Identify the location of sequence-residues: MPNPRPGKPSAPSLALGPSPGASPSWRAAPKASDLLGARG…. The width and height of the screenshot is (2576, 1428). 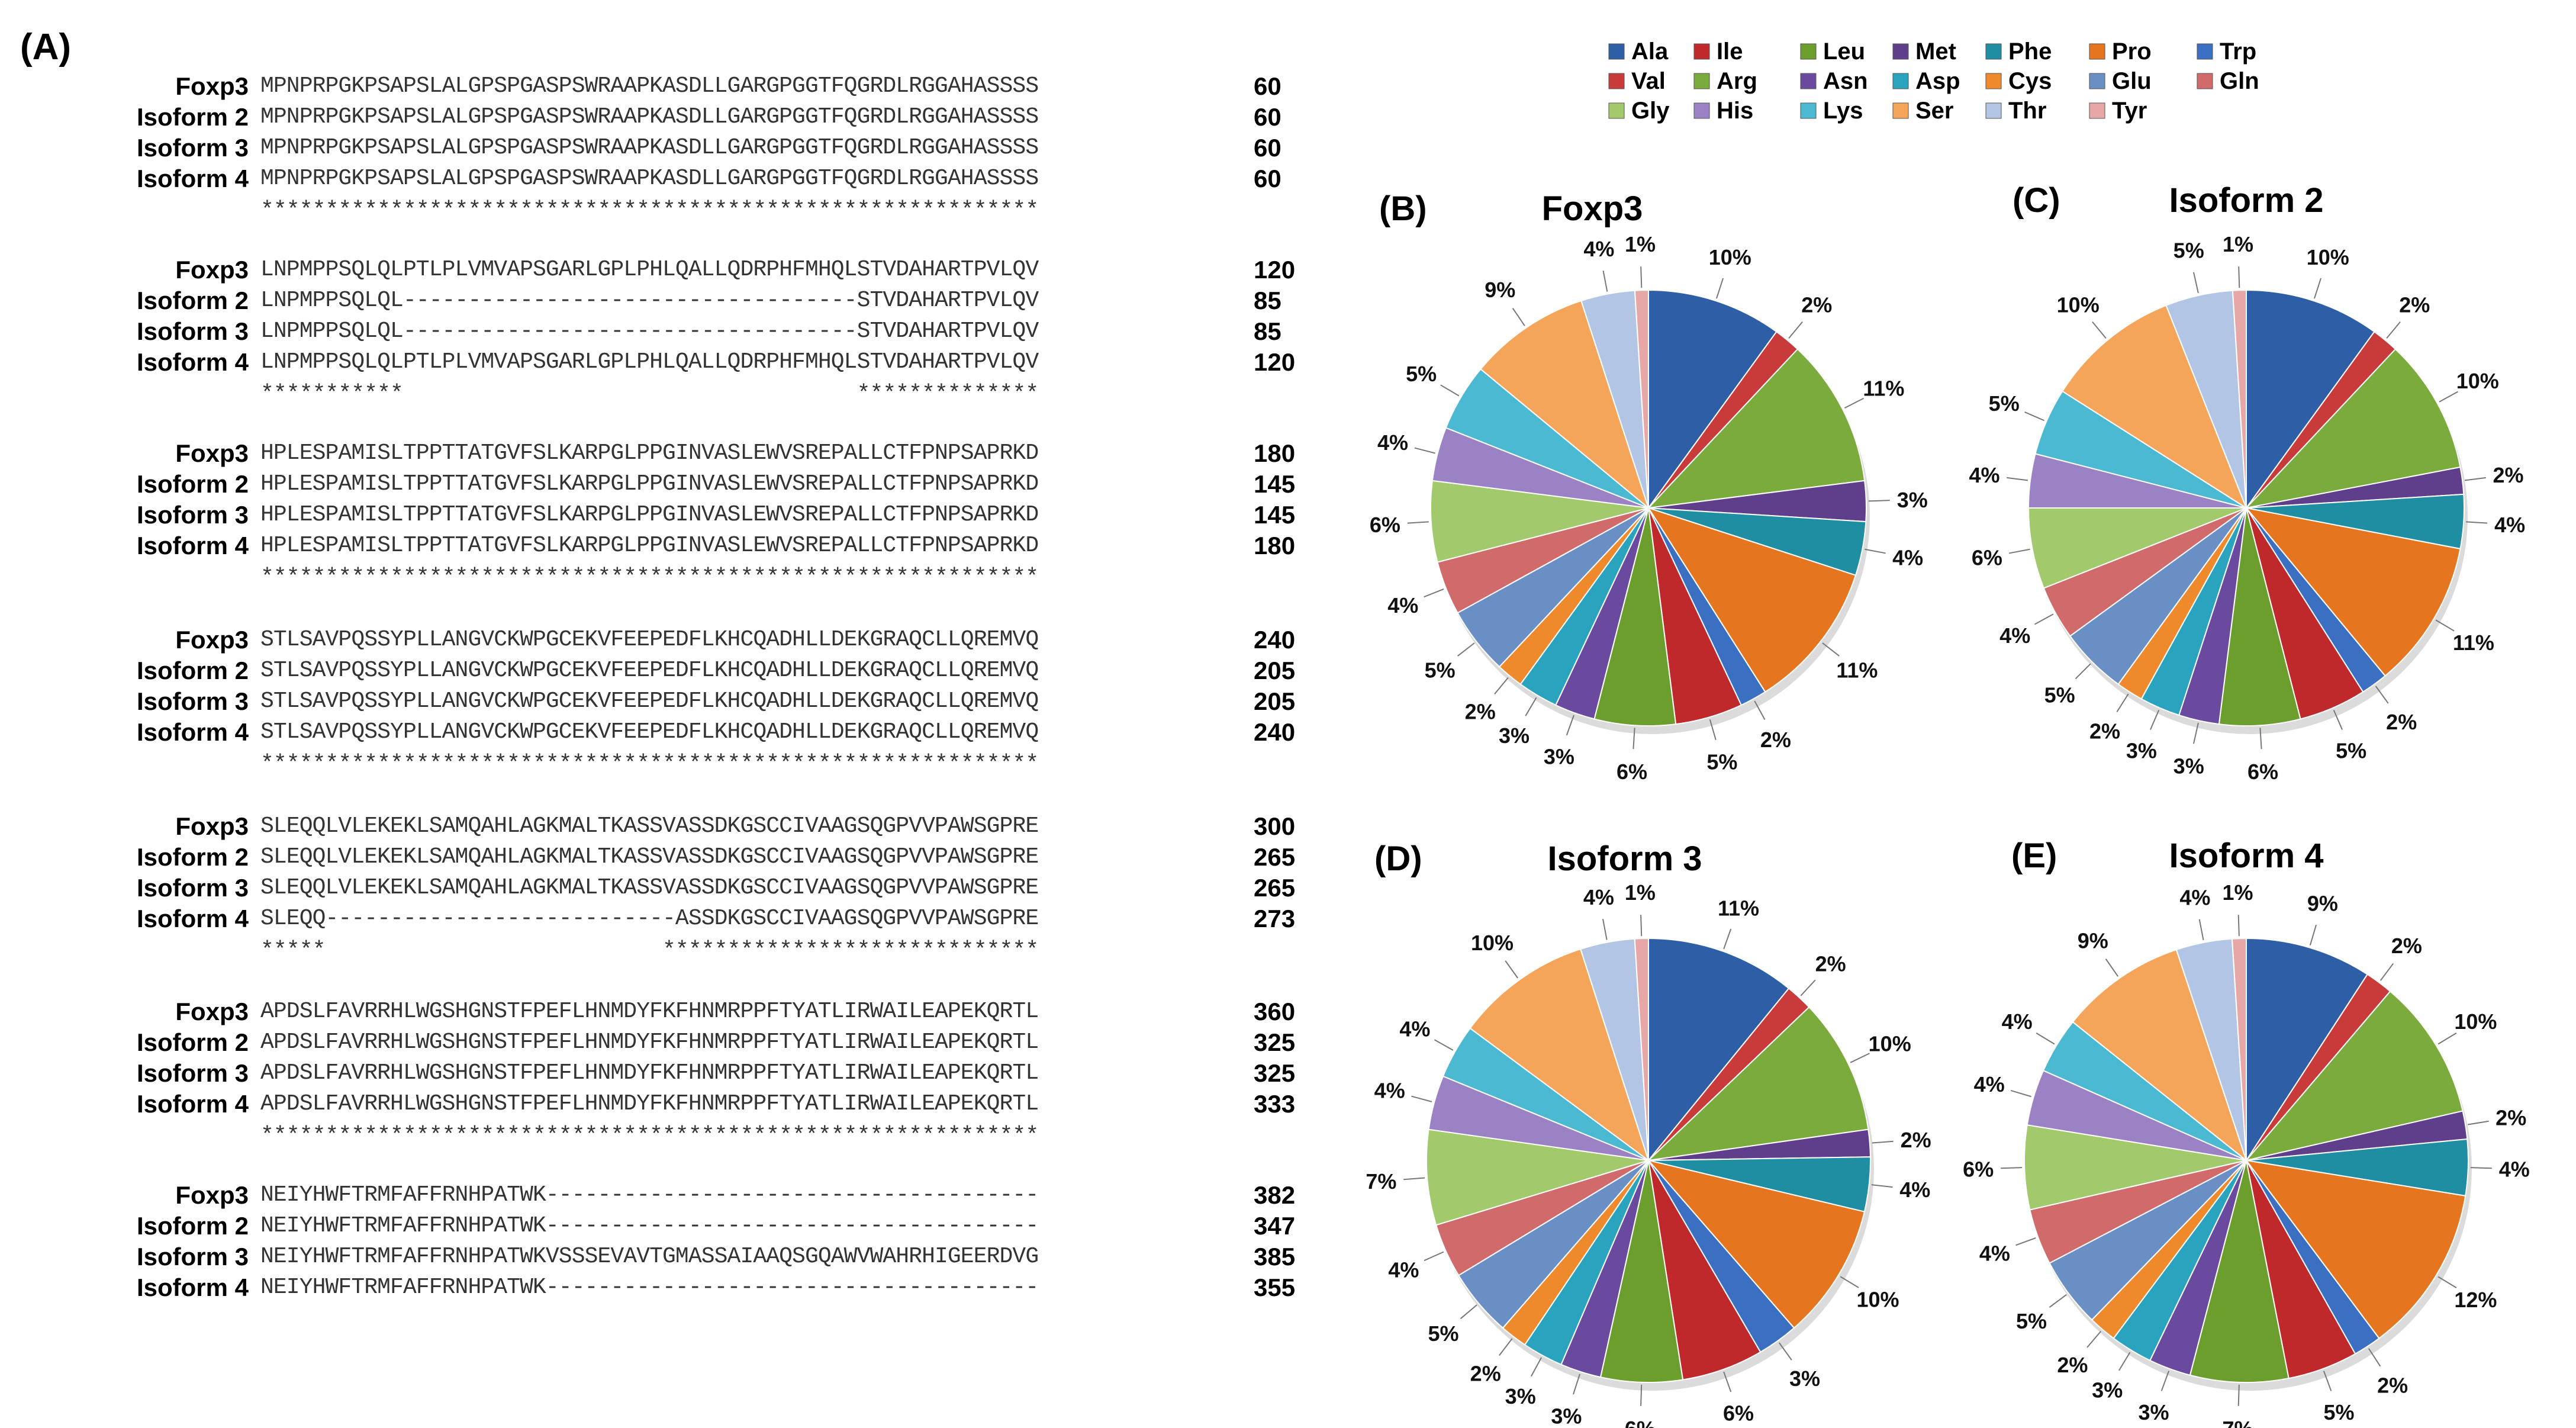
(650, 117).